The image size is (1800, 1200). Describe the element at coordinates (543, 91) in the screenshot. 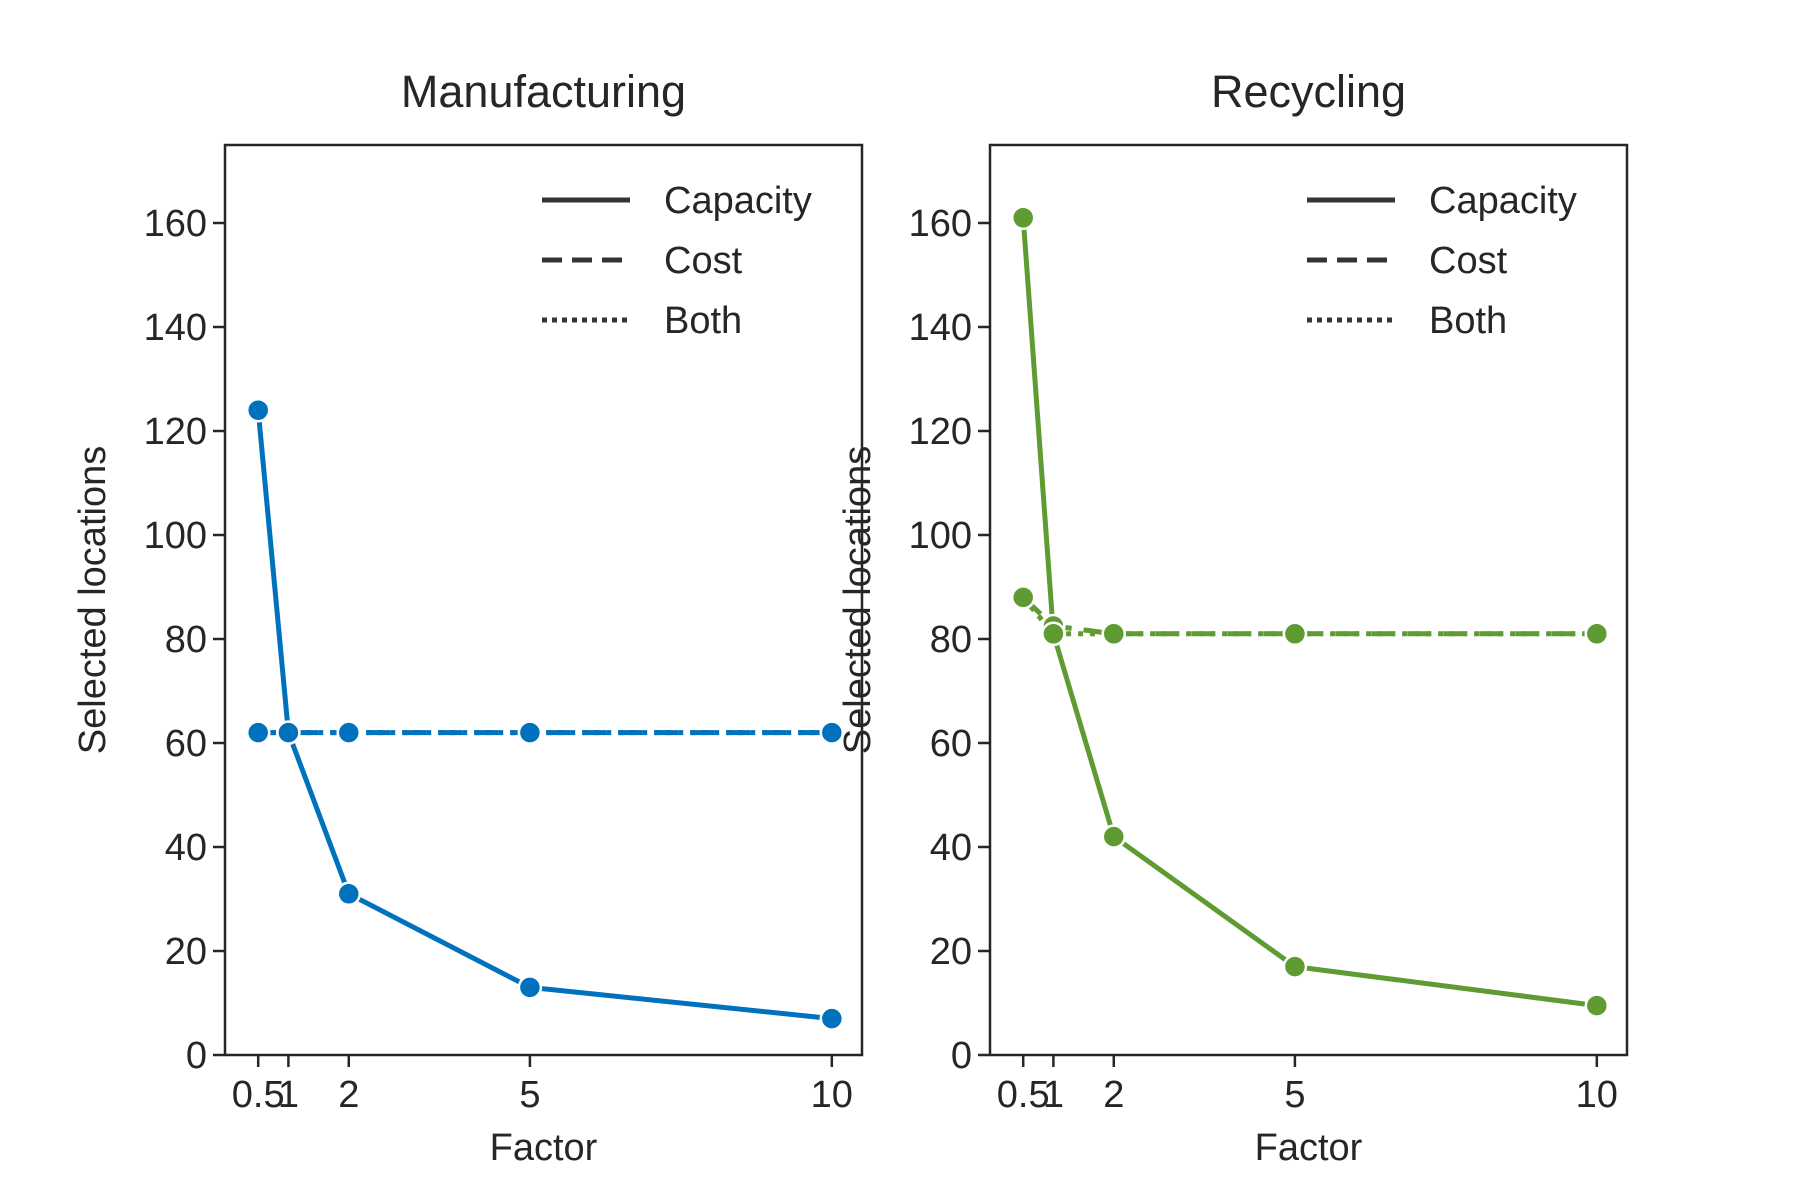

I see `chart-title: Manufacturing` at that location.